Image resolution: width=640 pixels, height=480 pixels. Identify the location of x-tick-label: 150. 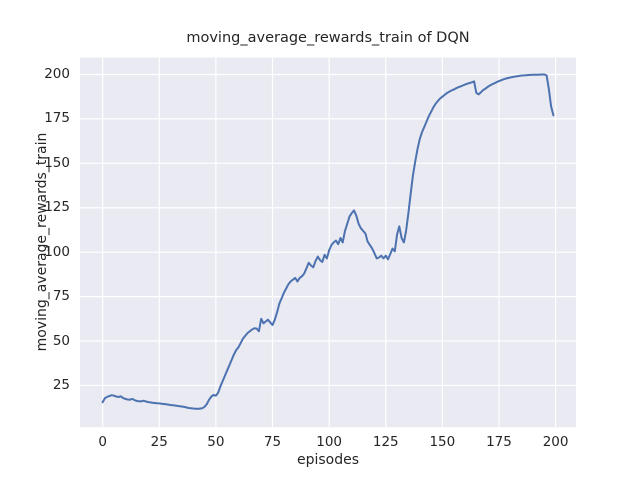
(442, 442).